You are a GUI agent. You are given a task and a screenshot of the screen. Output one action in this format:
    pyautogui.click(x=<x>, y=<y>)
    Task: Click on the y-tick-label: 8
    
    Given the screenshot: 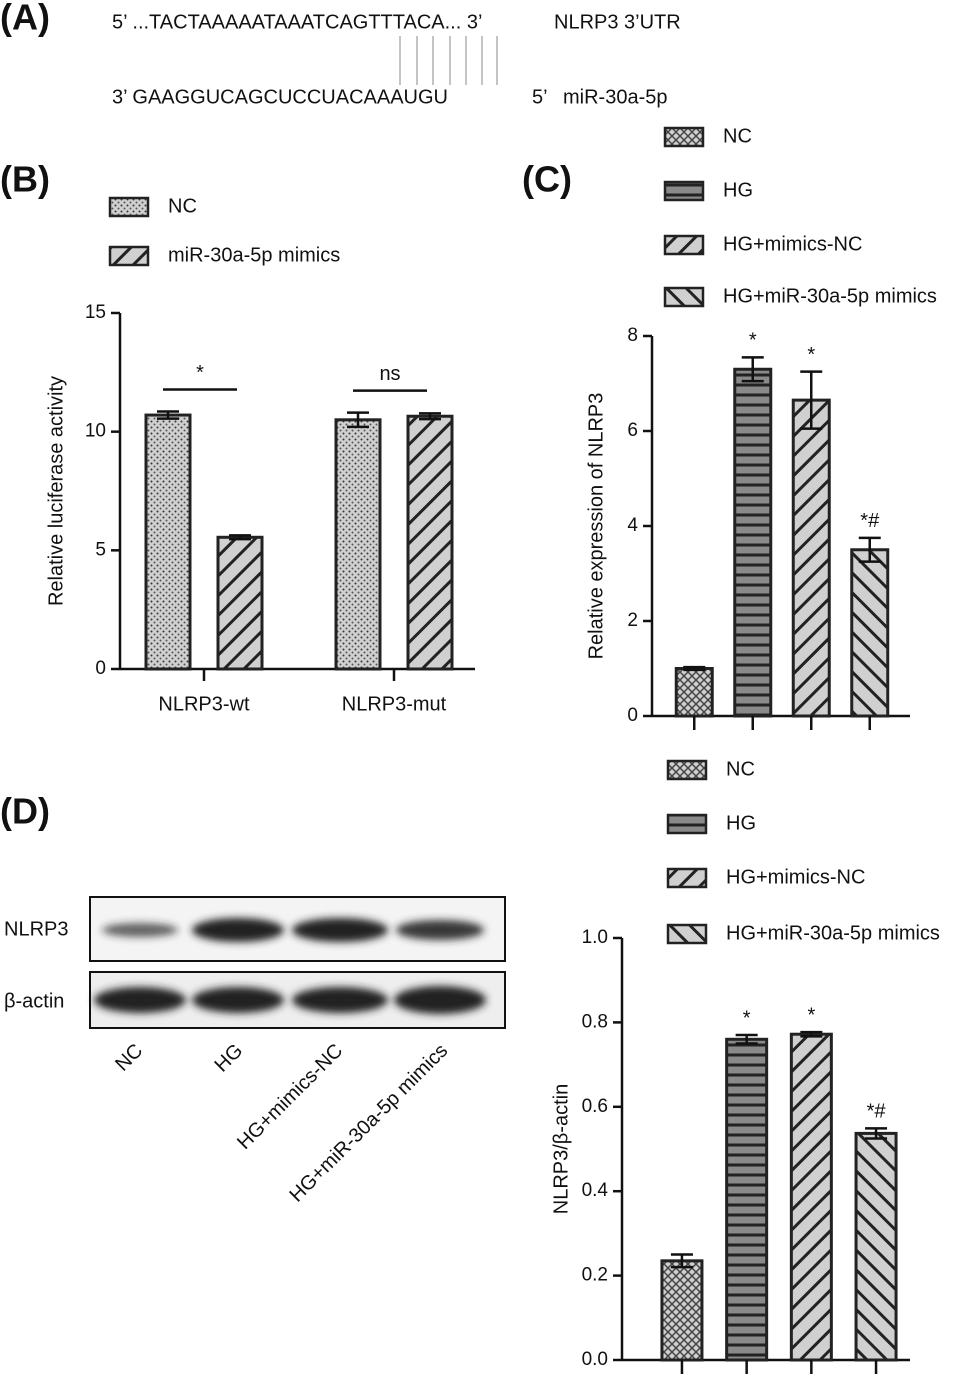 What is the action you would take?
    pyautogui.click(x=632, y=335)
    